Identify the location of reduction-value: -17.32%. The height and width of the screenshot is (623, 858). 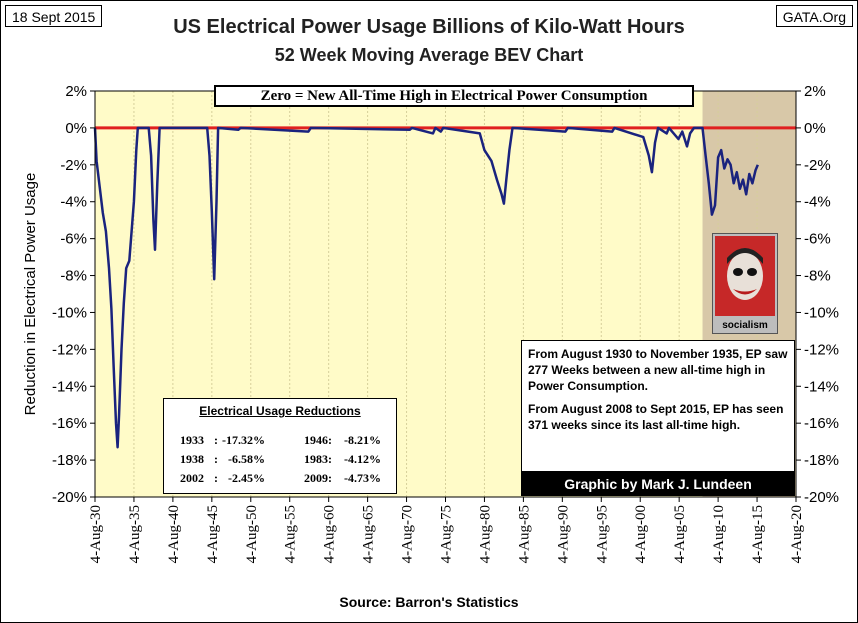
(243, 440).